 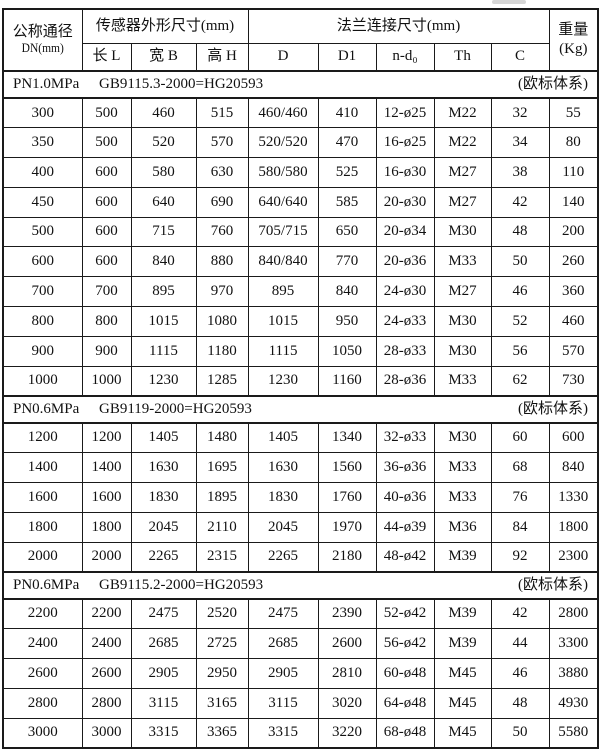 What do you see at coordinates (405, 57) in the screenshot?
I see `column-header: n-d₀` at bounding box center [405, 57].